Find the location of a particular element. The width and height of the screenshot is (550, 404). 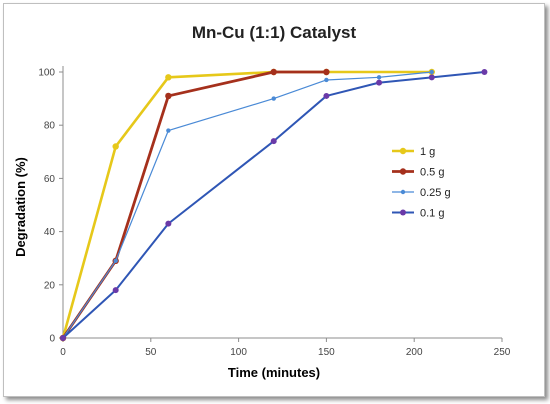

legend-label: 0.25 g is located at coordinates (435, 193).